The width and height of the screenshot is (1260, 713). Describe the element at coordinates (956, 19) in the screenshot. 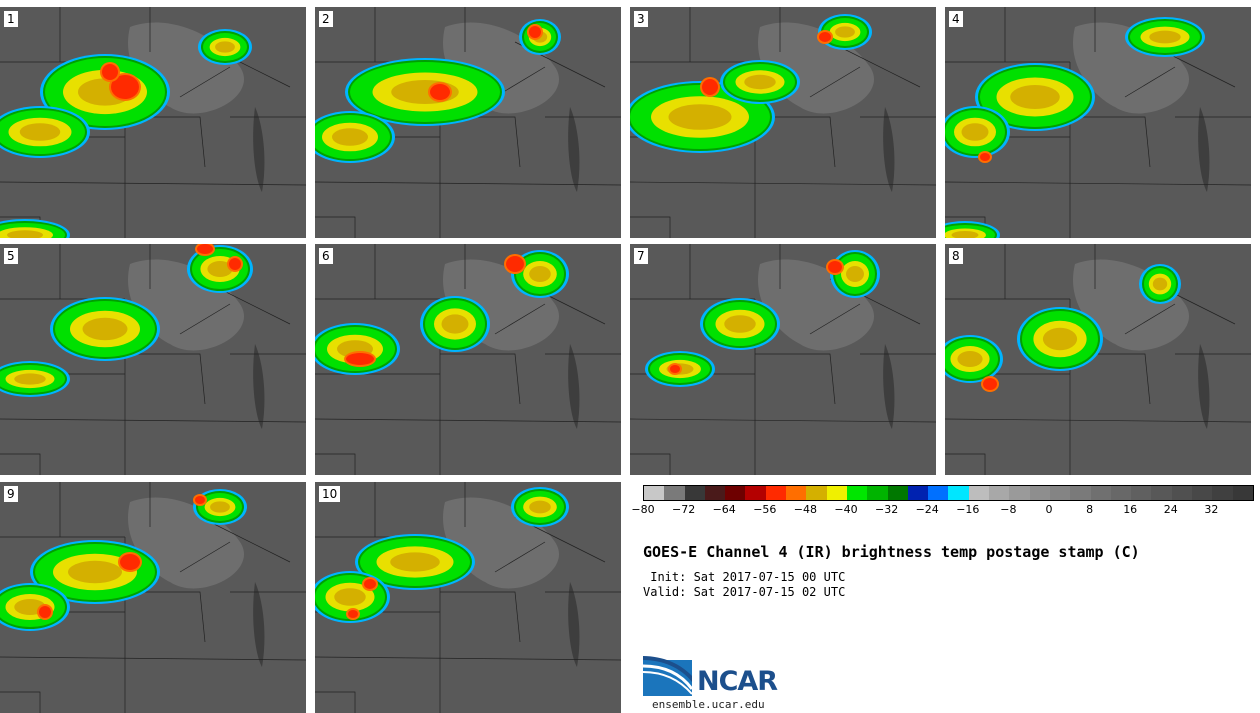

I see `panel-number-label: 4` at that location.